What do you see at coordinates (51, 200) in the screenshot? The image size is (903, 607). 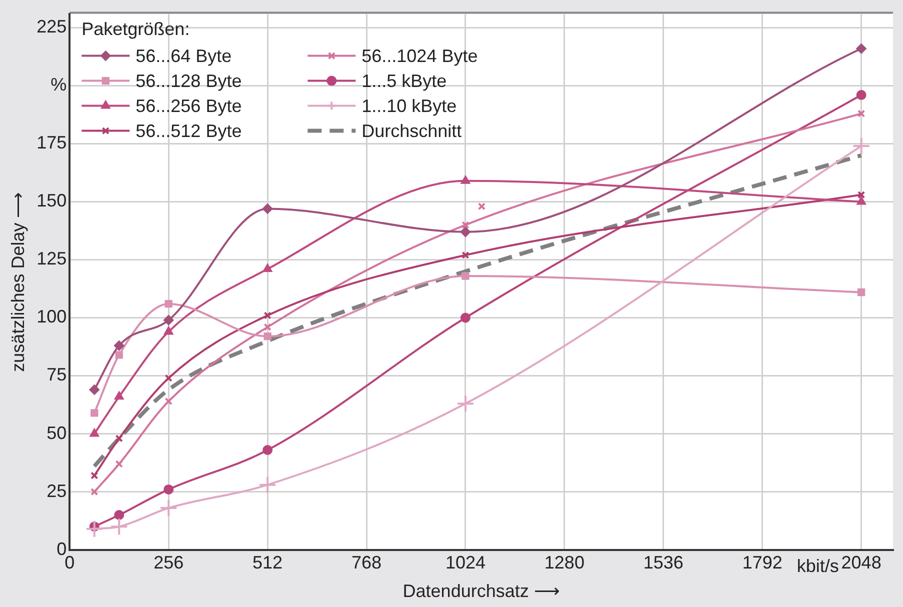 I see `y-tick-label: 150` at bounding box center [51, 200].